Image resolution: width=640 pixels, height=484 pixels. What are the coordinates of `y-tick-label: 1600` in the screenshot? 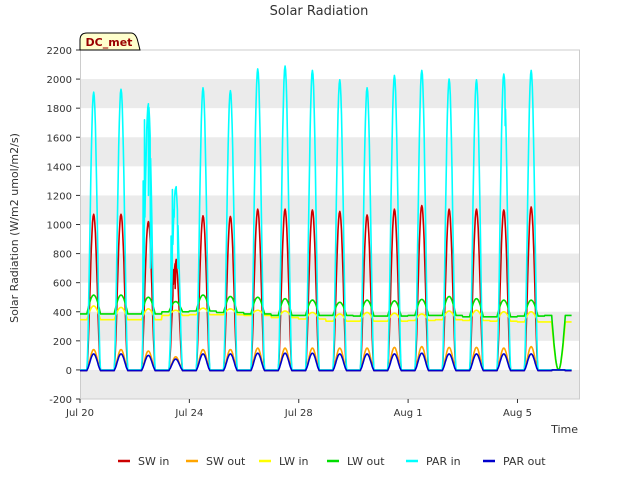 It's located at (59, 138).